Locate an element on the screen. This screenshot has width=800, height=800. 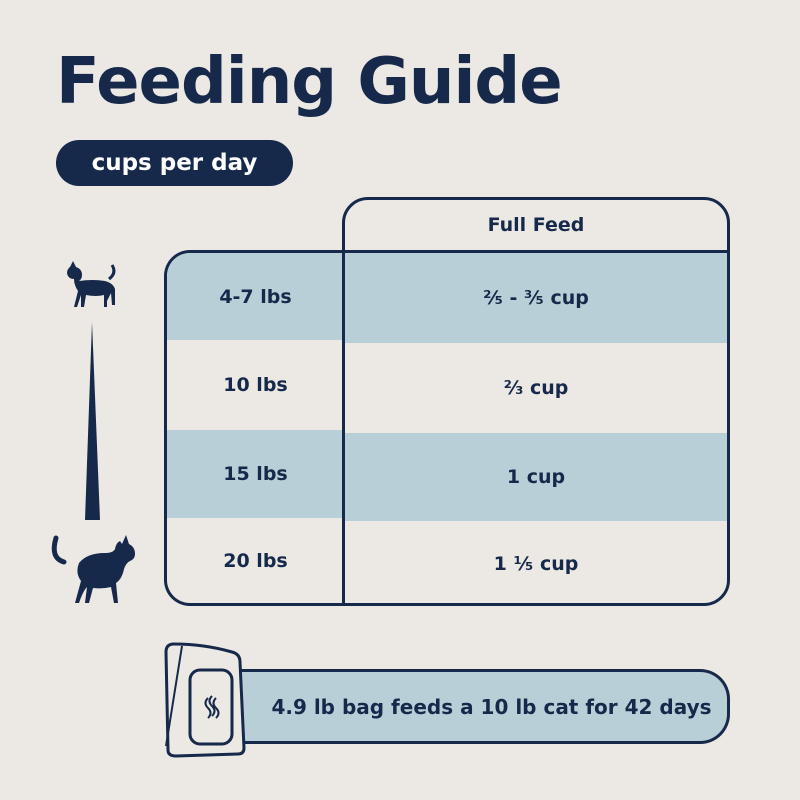
large-cat-icon is located at coordinates (93, 569).